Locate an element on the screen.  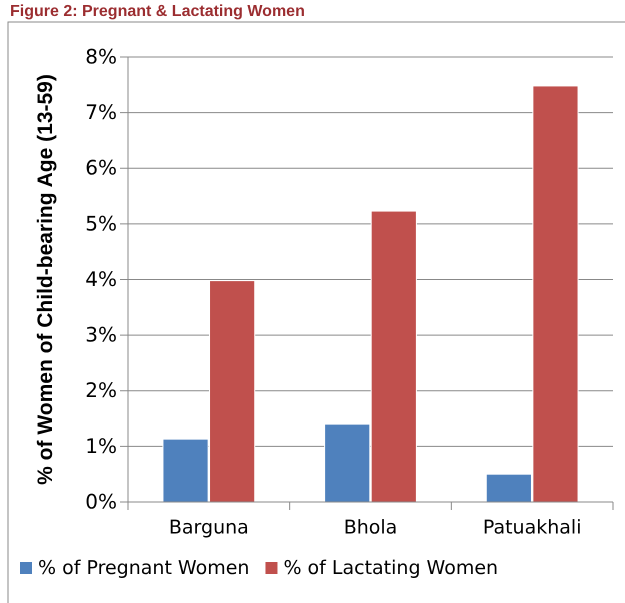
x-tick-label: Patuakhali is located at coordinates (532, 527).